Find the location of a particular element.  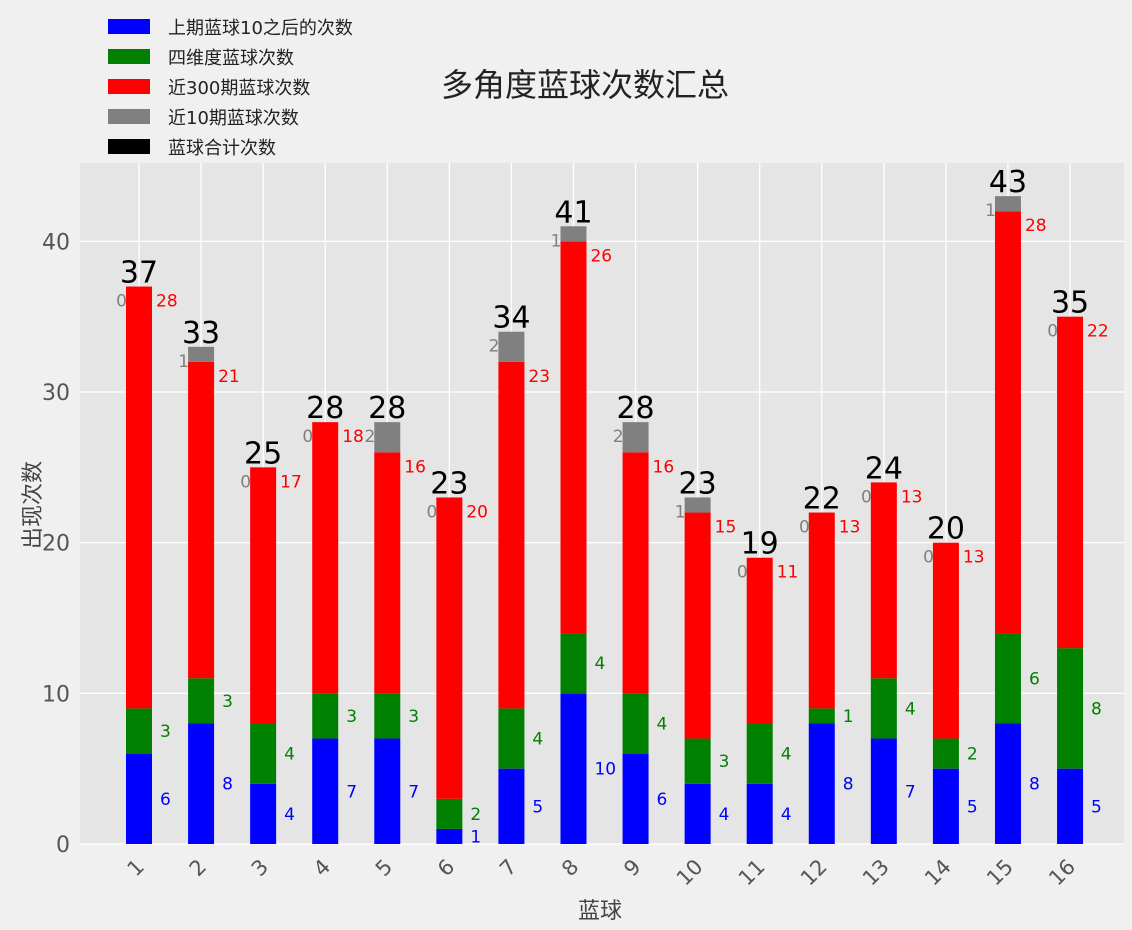

total-label: 19 is located at coordinates (760, 544).